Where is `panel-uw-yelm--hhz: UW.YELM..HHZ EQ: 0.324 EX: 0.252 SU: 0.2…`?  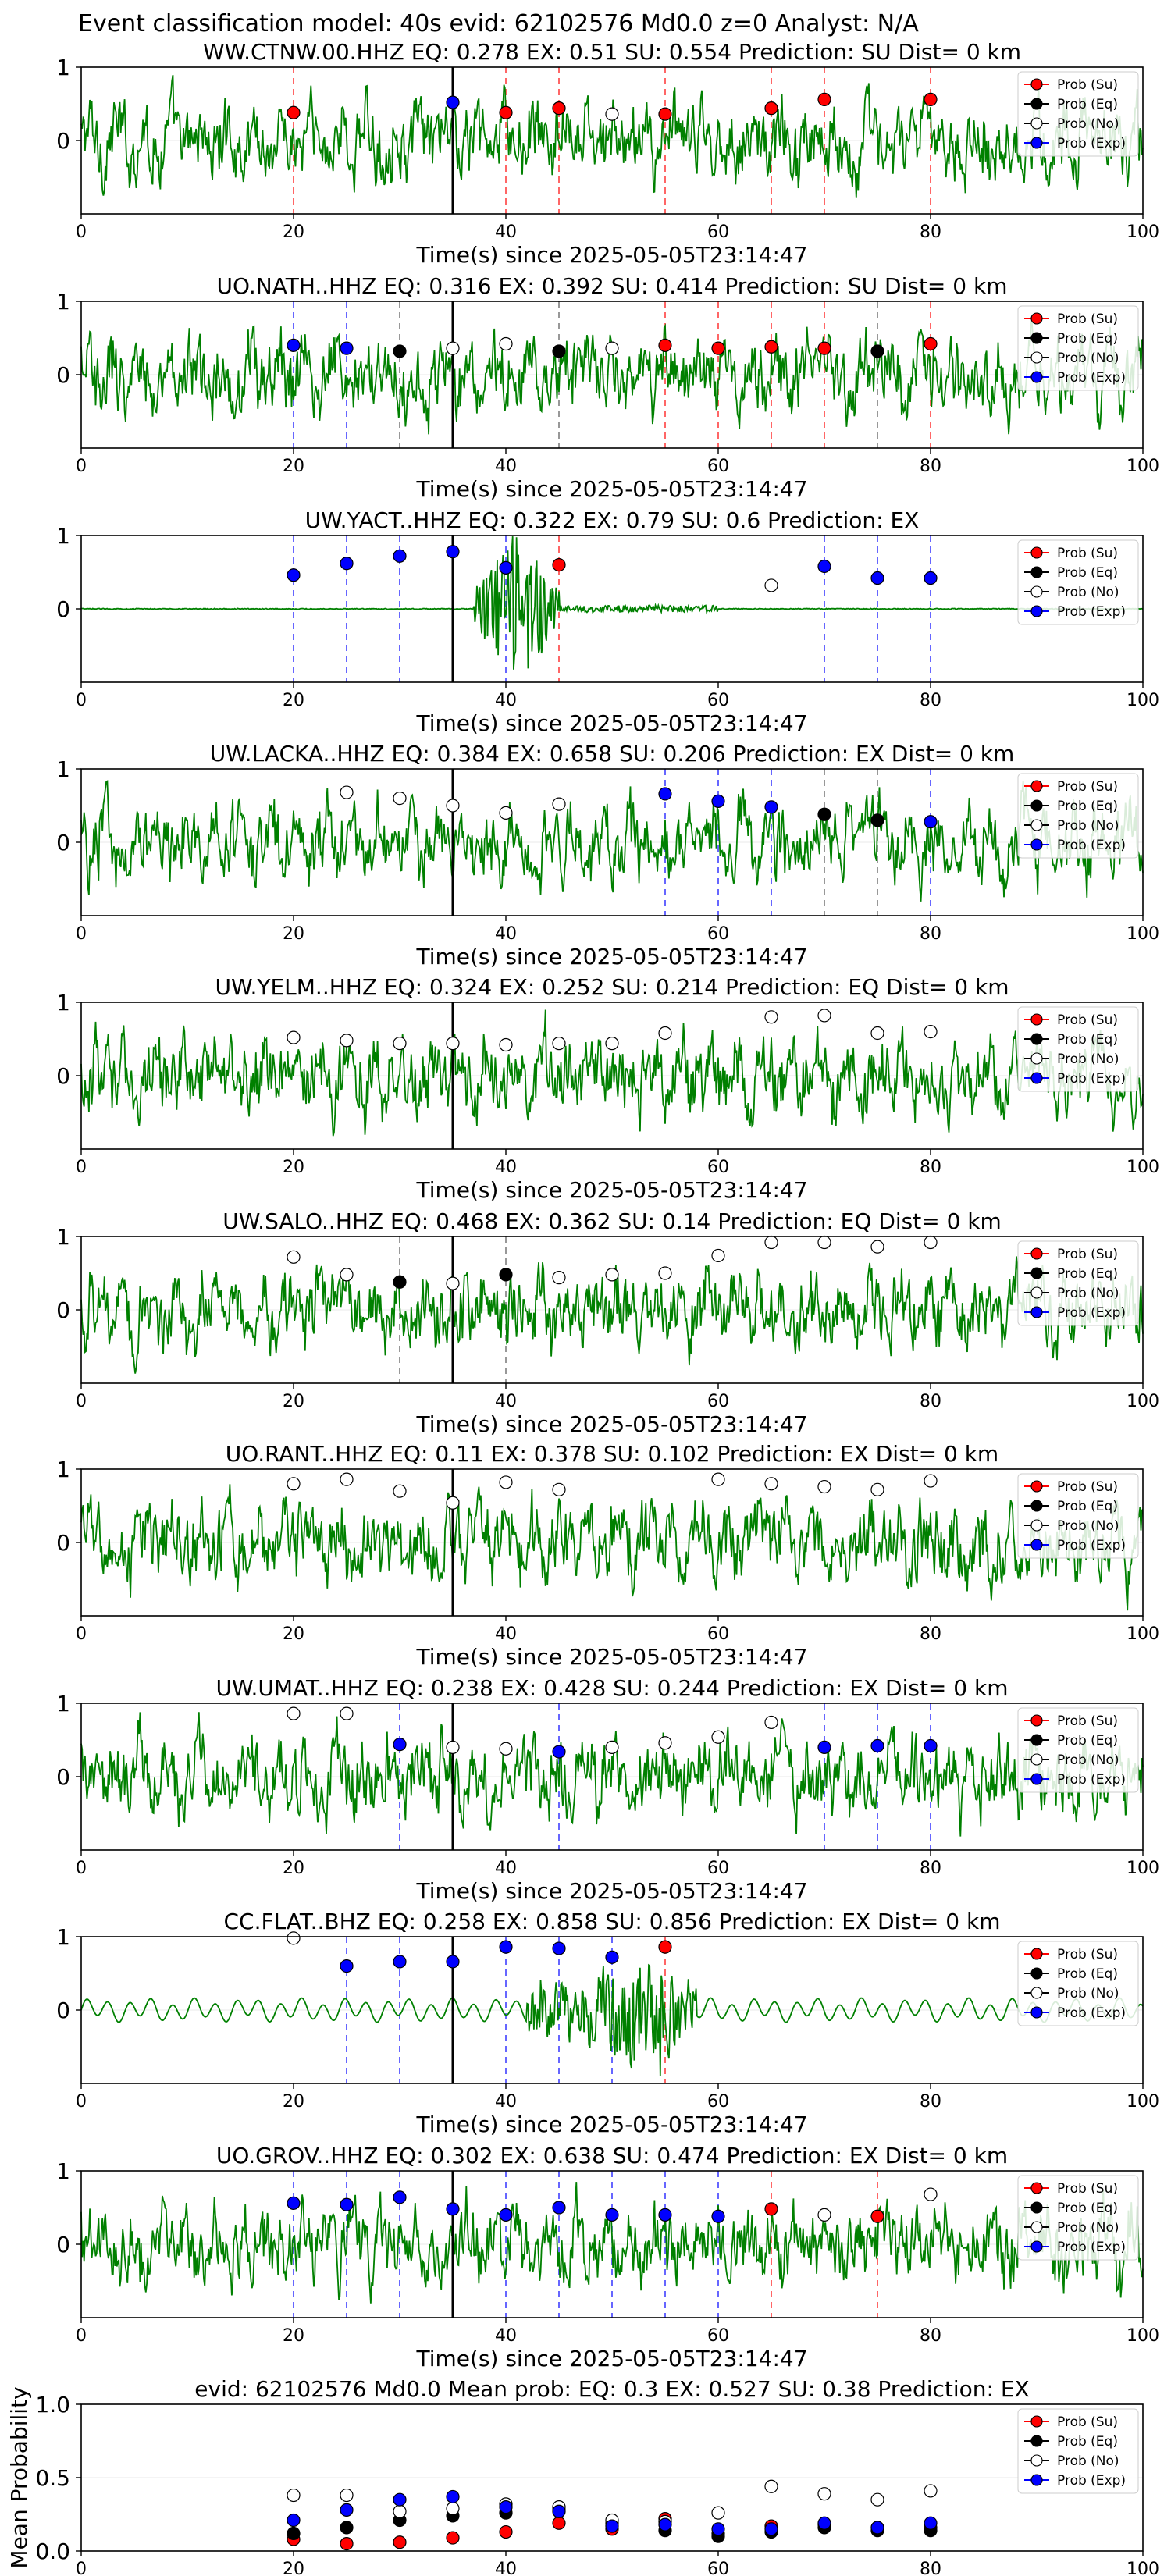 panel-uw-yelm--hhz: UW.YELM..HHZ EQ: 0.324 EX: 0.252 SU: 0.2… is located at coordinates (607, 1088).